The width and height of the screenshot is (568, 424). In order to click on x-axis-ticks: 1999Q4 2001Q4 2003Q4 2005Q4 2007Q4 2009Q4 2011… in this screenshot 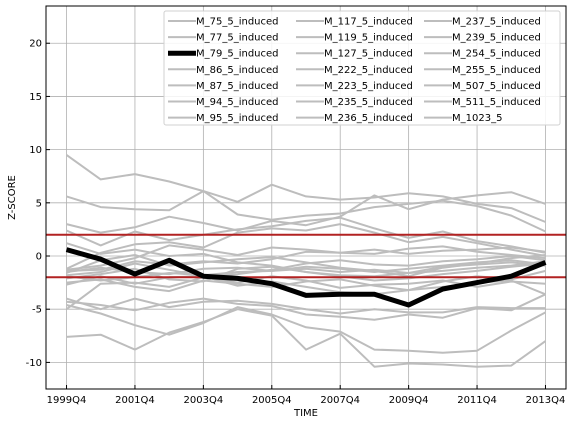, I will do `click(306, 395)`.